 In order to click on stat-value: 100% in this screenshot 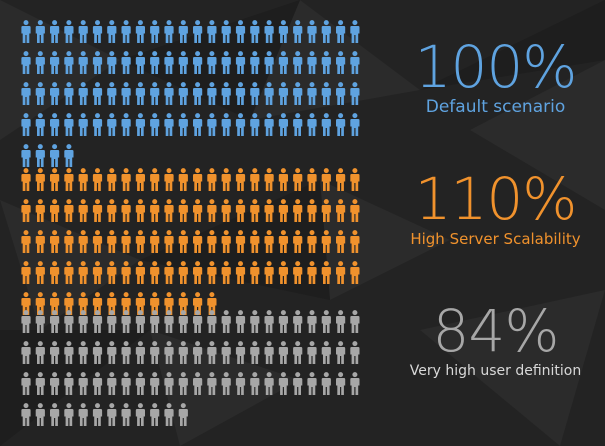, I will do `click(496, 67)`.